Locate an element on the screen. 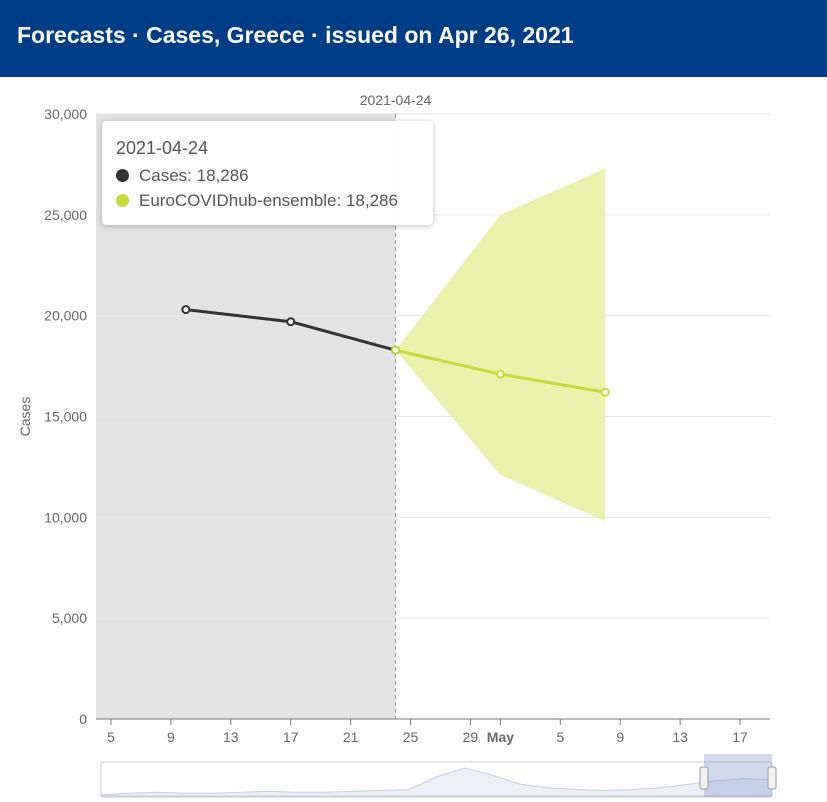 Image resolution: width=827 pixels, height=802 pixels. y-tick-label: 10,000 is located at coordinates (65, 517).